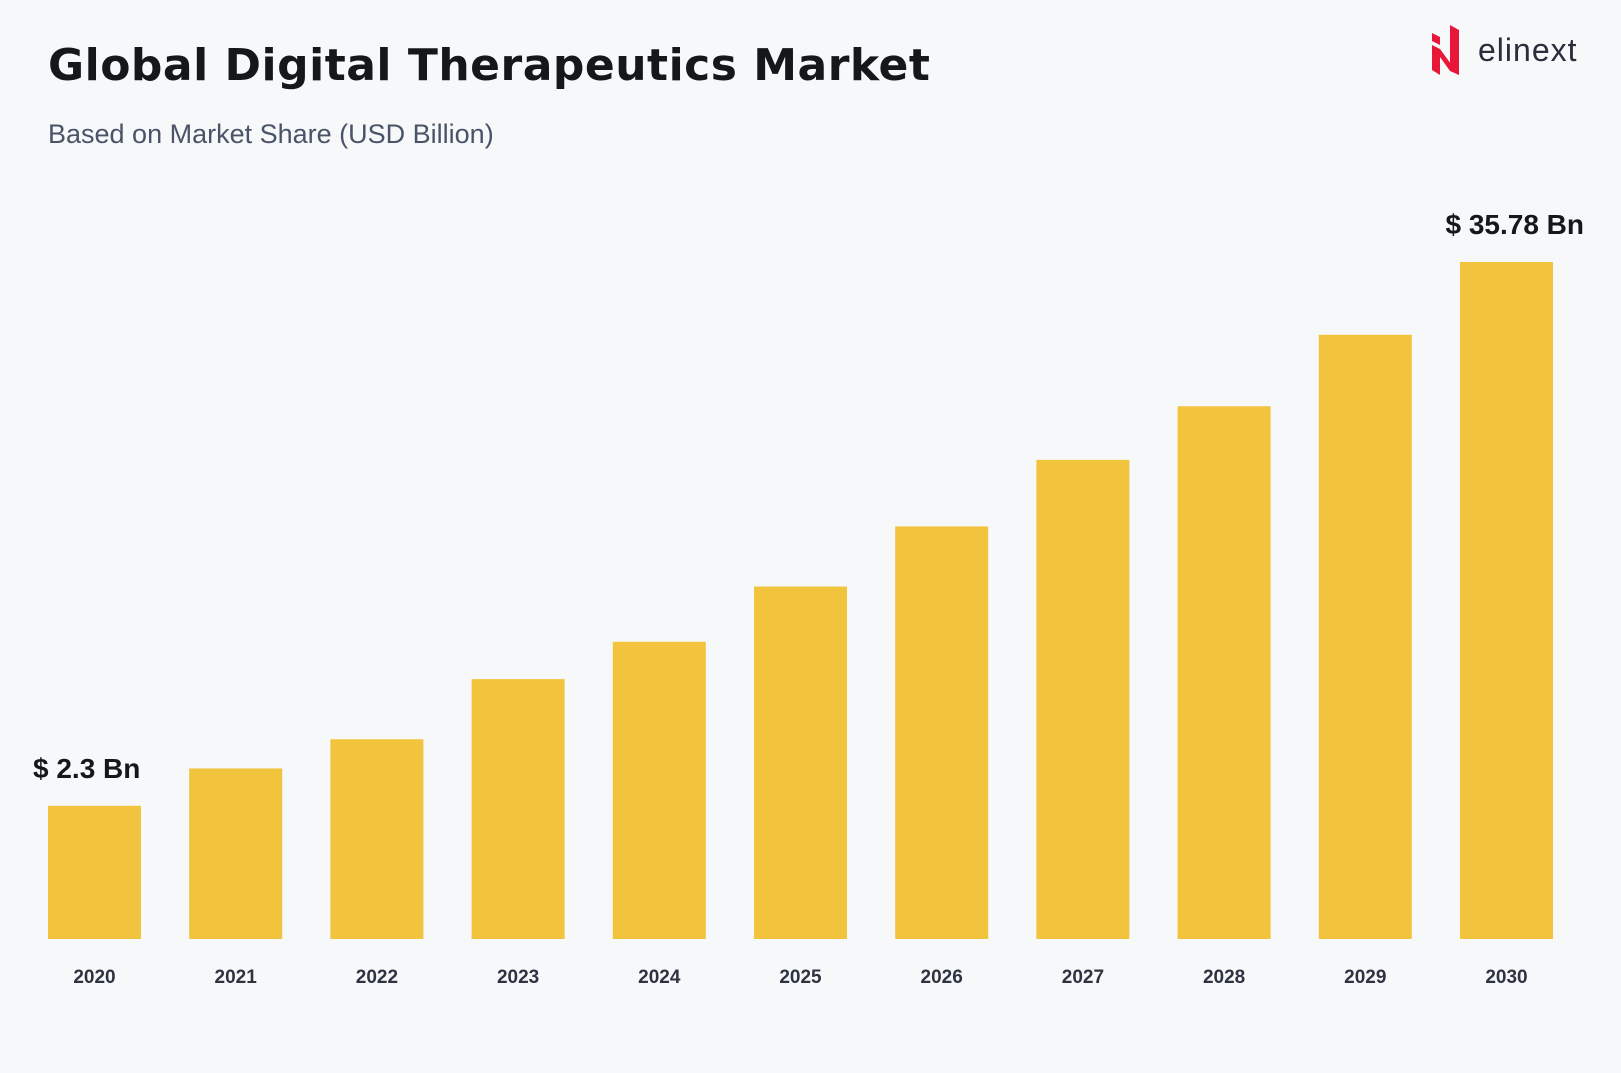  Describe the element at coordinates (659, 790) in the screenshot. I see `bar-2024` at that location.